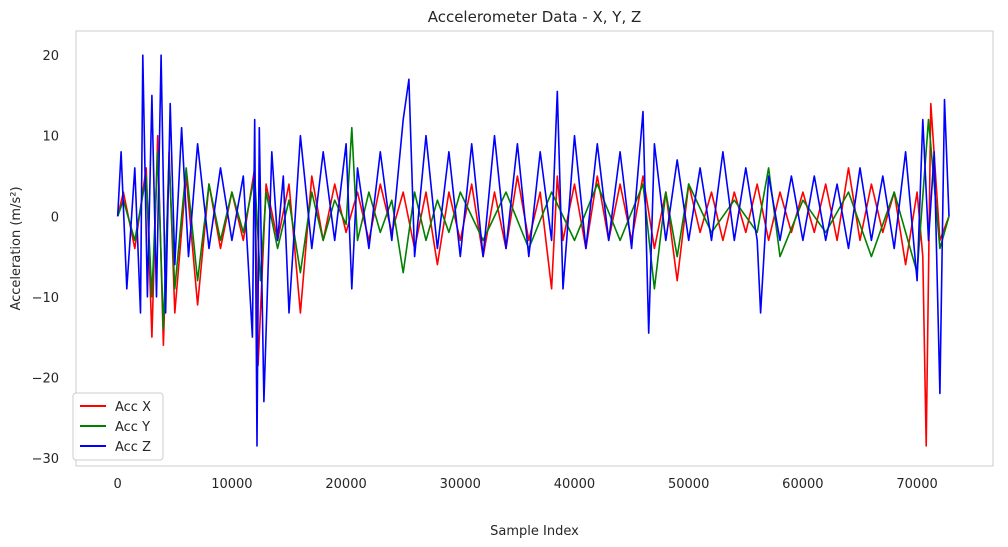 This screenshot has width=1008, height=547. Describe the element at coordinates (231, 484) in the screenshot. I see `x-tick-label: 10000` at that location.